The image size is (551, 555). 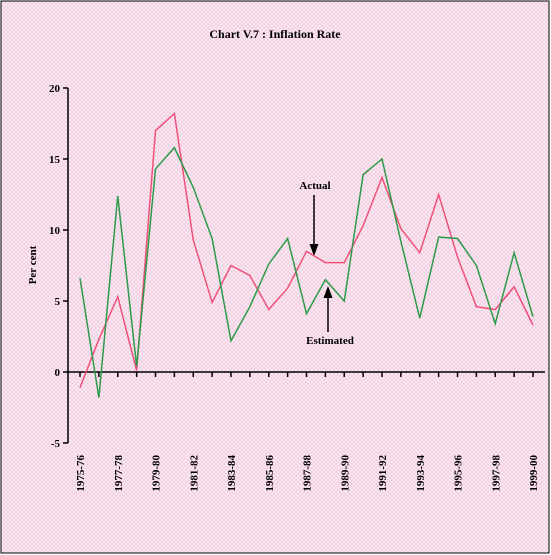 What do you see at coordinates (383, 473) in the screenshot?
I see `x-tick-label: 1991-92` at bounding box center [383, 473].